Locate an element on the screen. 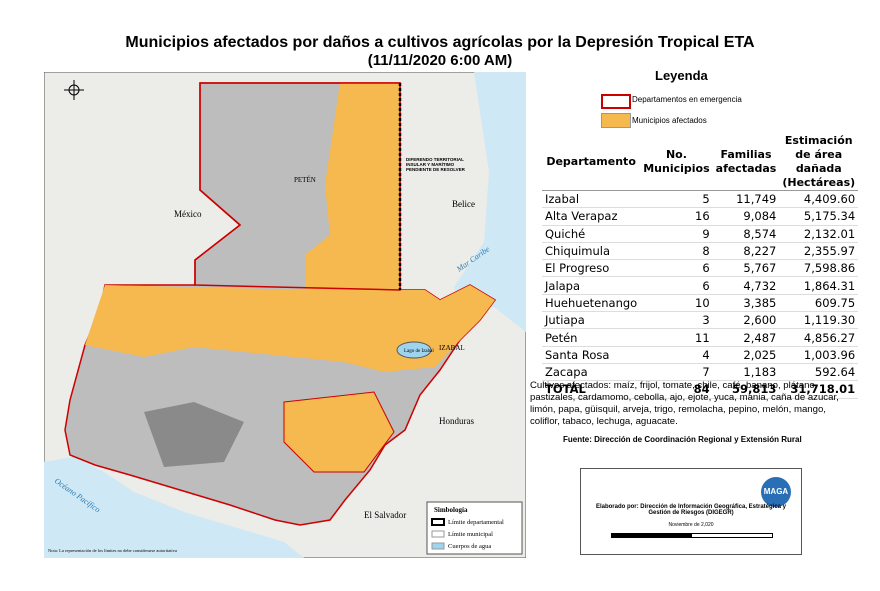 This screenshot has height=591, width=880. table-row: Zacapa 7 1,183 592.64 is located at coordinates (700, 372).